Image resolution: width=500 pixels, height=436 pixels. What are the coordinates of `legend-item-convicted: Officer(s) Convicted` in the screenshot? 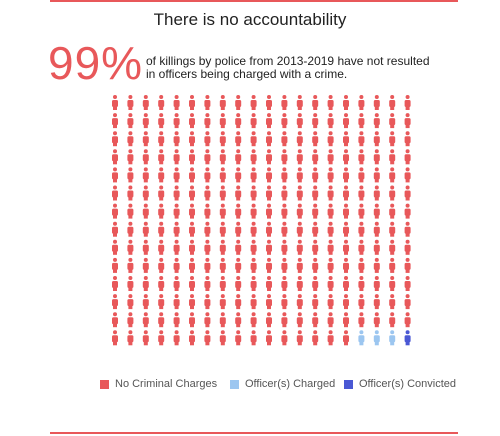 It's located at (400, 384).